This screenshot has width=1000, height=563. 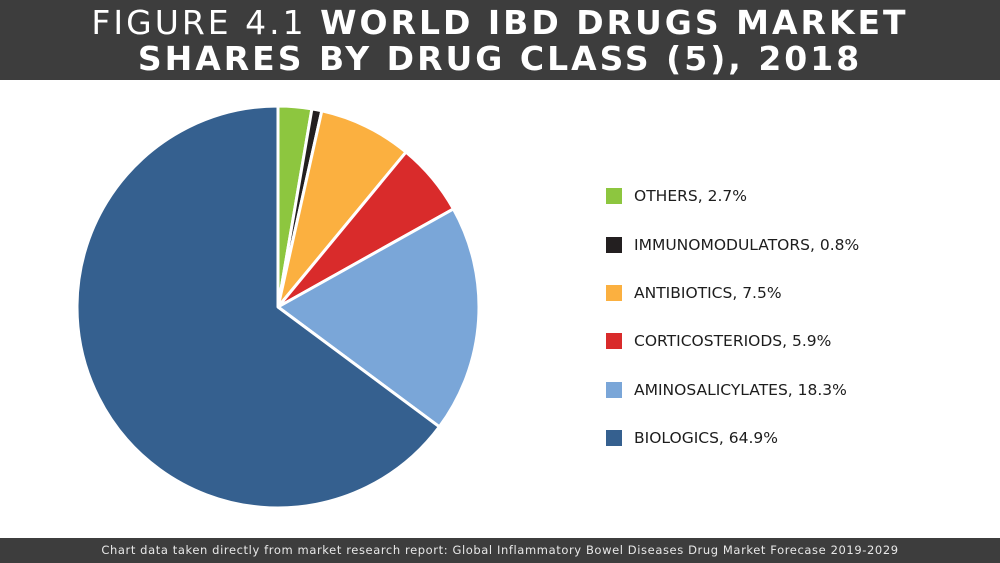 I want to click on pie-slice-antibiotics, so click(x=342, y=209).